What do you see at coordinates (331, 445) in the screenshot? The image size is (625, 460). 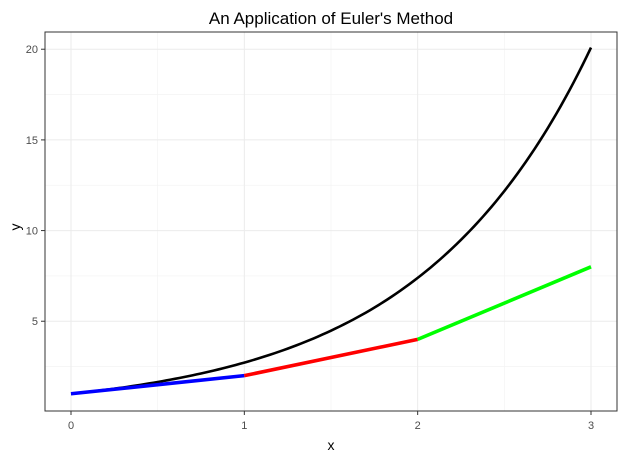 I see `x-axis-label: x` at bounding box center [331, 445].